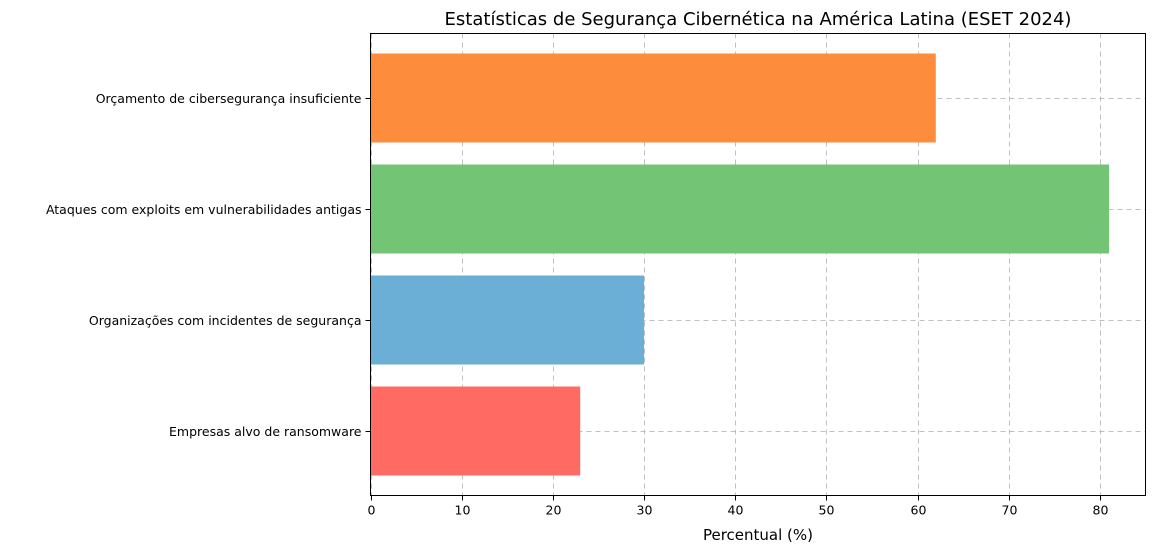 The height and width of the screenshot is (557, 1155). Describe the element at coordinates (736, 510) in the screenshot. I see `x-tick-label: 40` at that location.